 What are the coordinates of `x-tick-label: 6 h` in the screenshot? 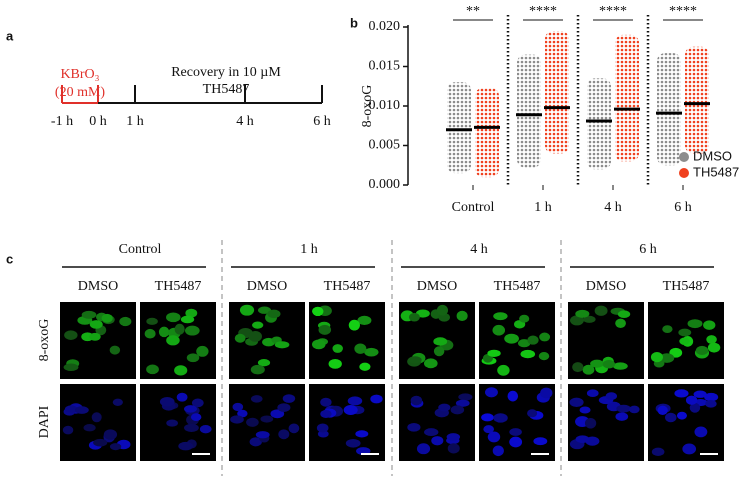 It's located at (683, 207).